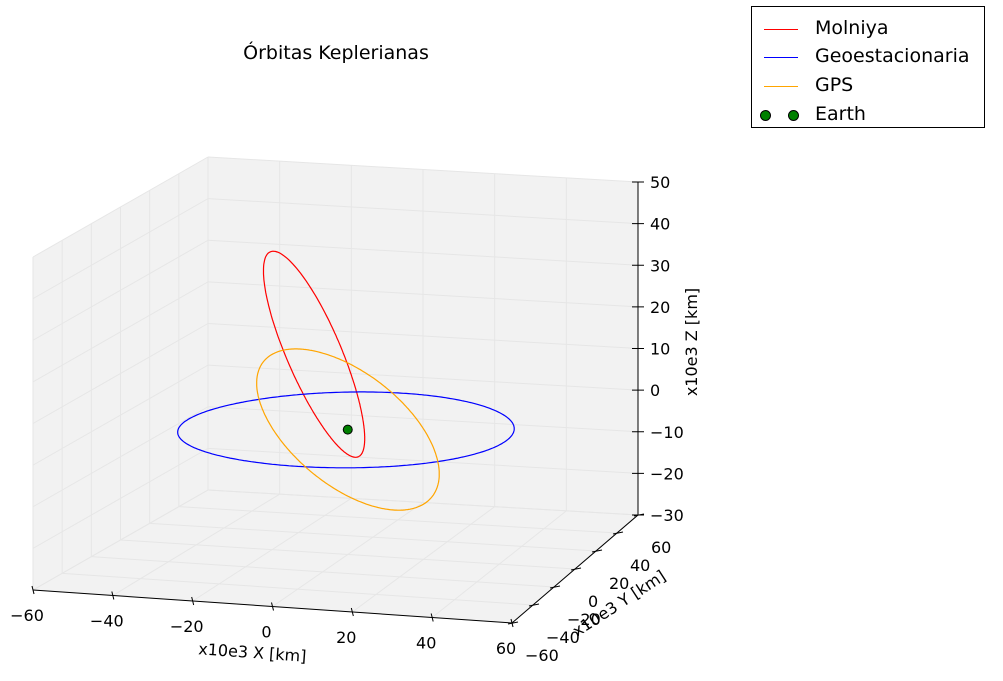  I want to click on chart-title: Órbitas Keplerianas, so click(336, 53).